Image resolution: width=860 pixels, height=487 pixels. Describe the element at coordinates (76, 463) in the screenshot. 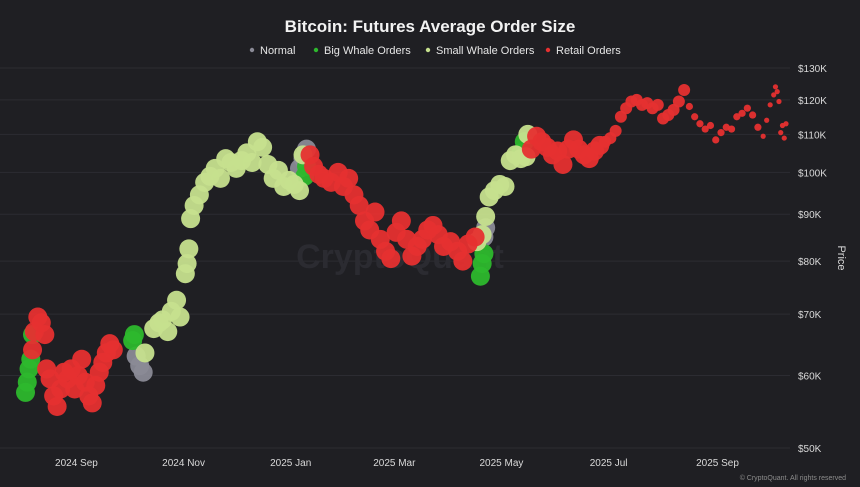

I see `x-tick-label: 2024 Sep` at that location.